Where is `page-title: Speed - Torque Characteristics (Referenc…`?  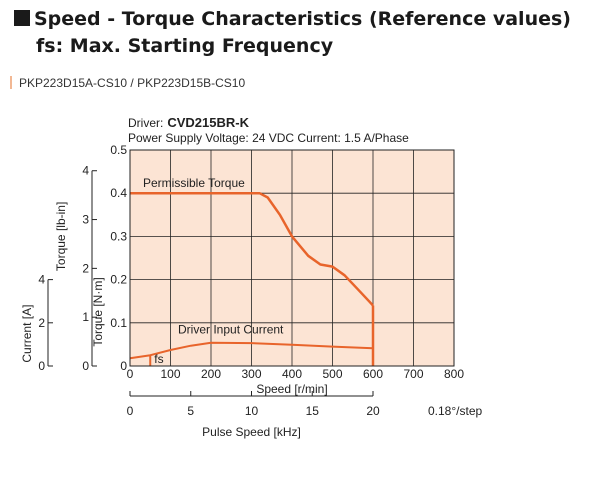 page-title: Speed - Torque Characteristics (Referenc… is located at coordinates (292, 19).